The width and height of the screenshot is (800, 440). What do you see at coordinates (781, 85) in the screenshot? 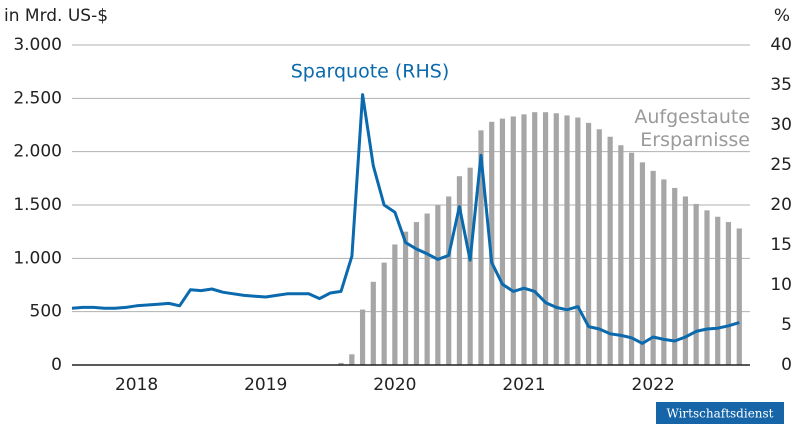
I see `y2-tick-label: 35` at bounding box center [781, 85].